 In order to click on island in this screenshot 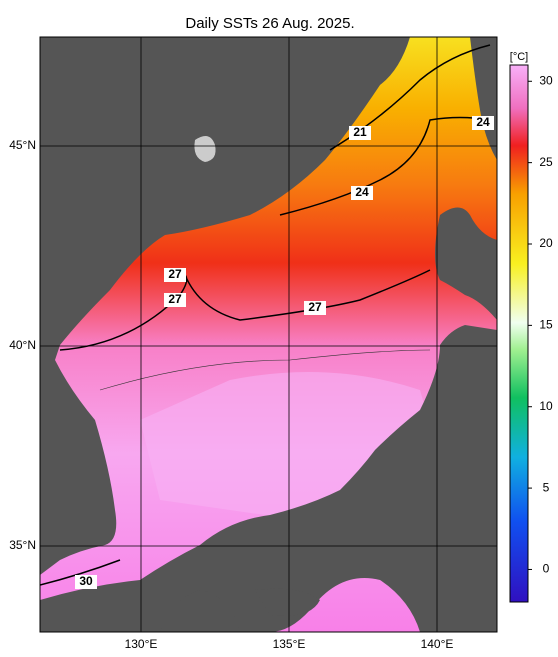, I will do `click(205, 149)`.